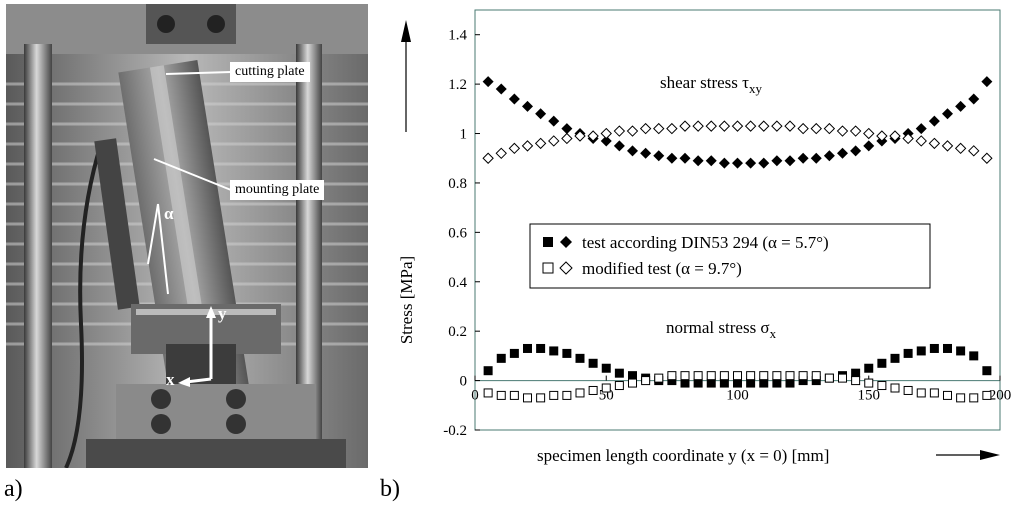 This screenshot has height=510, width=1013. I want to click on x-tick-label: 150, so click(869, 396).